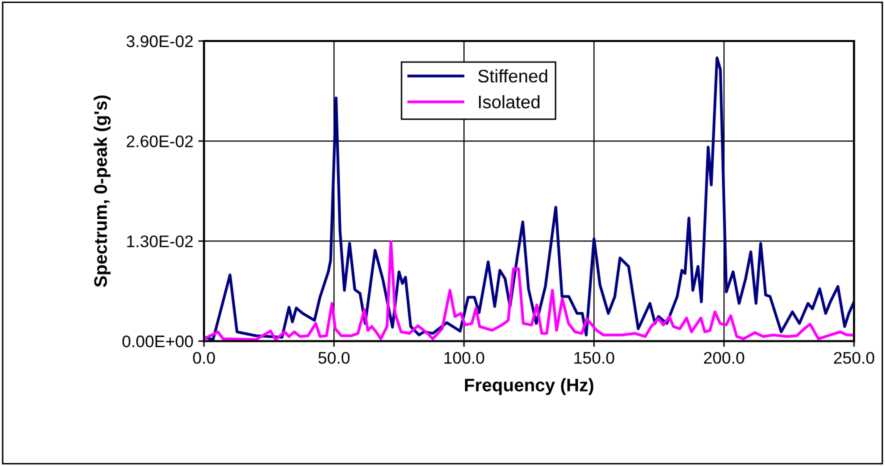  I want to click on x-axis-title: Frequency (Hz), so click(529, 387).